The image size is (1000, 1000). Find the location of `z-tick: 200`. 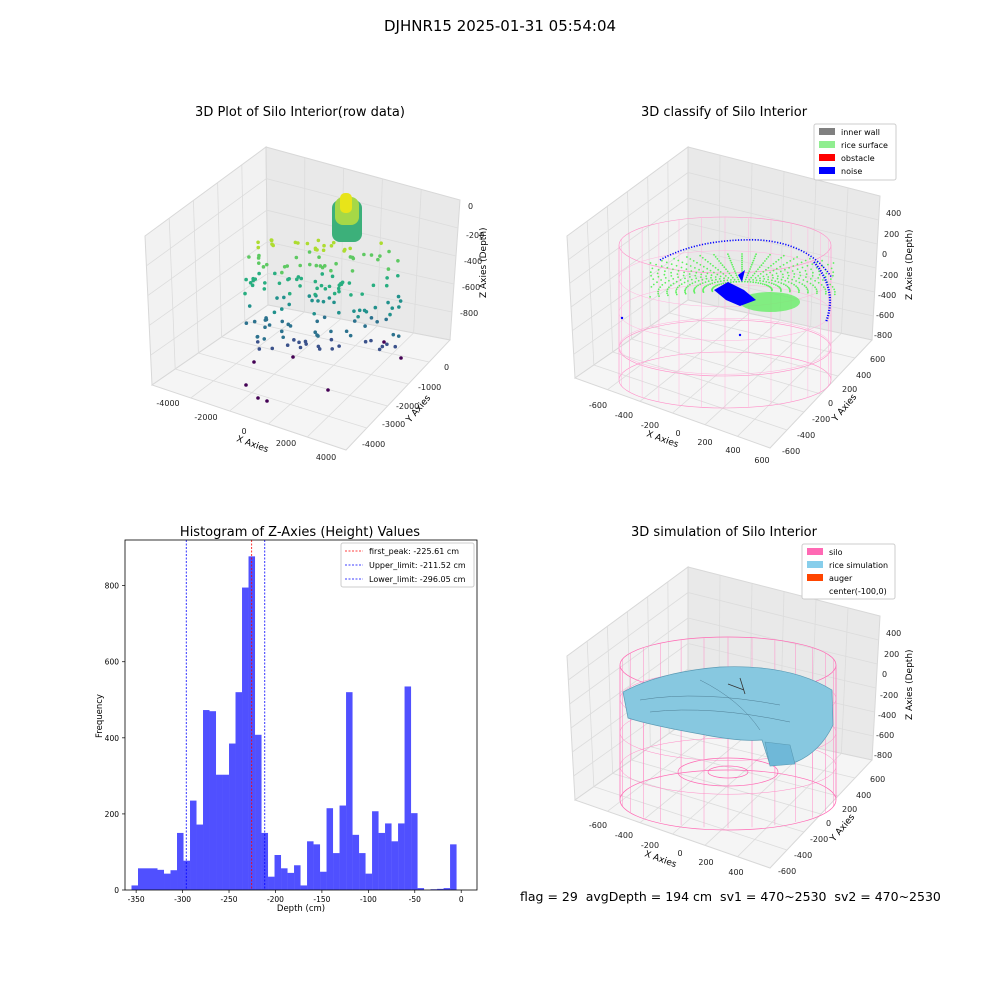

z-tick: 200 is located at coordinates (891, 234).